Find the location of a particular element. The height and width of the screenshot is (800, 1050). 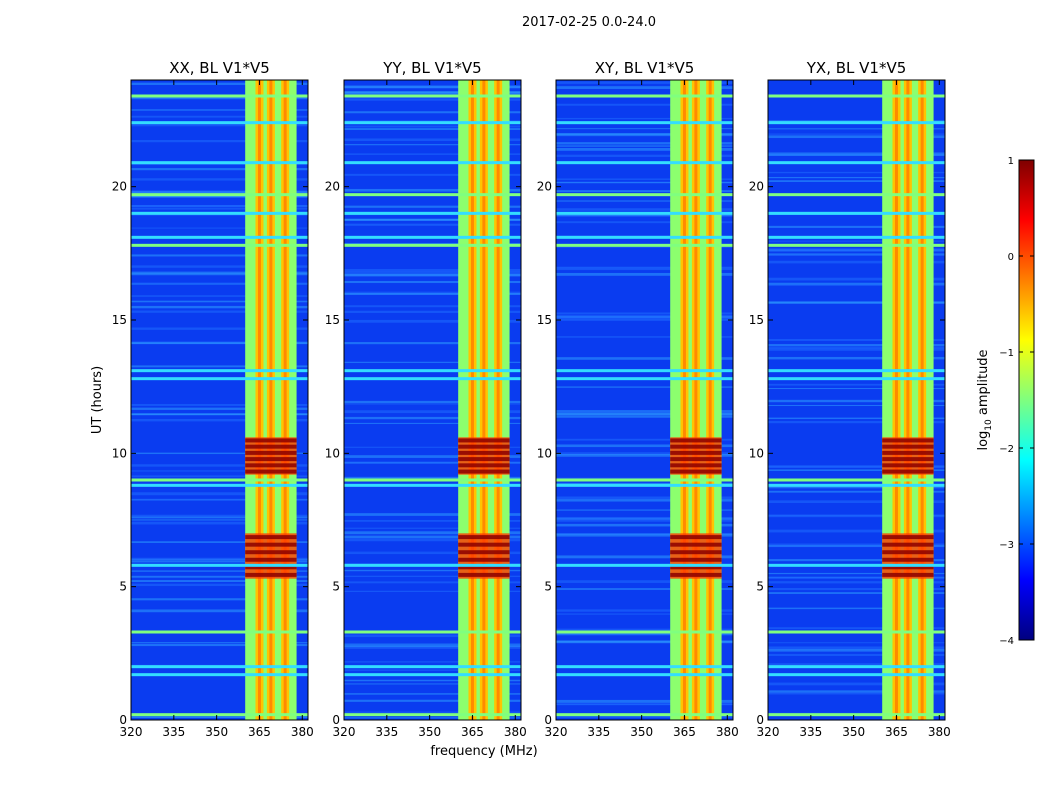

x-tick-label: 365 is located at coordinates (472, 732).